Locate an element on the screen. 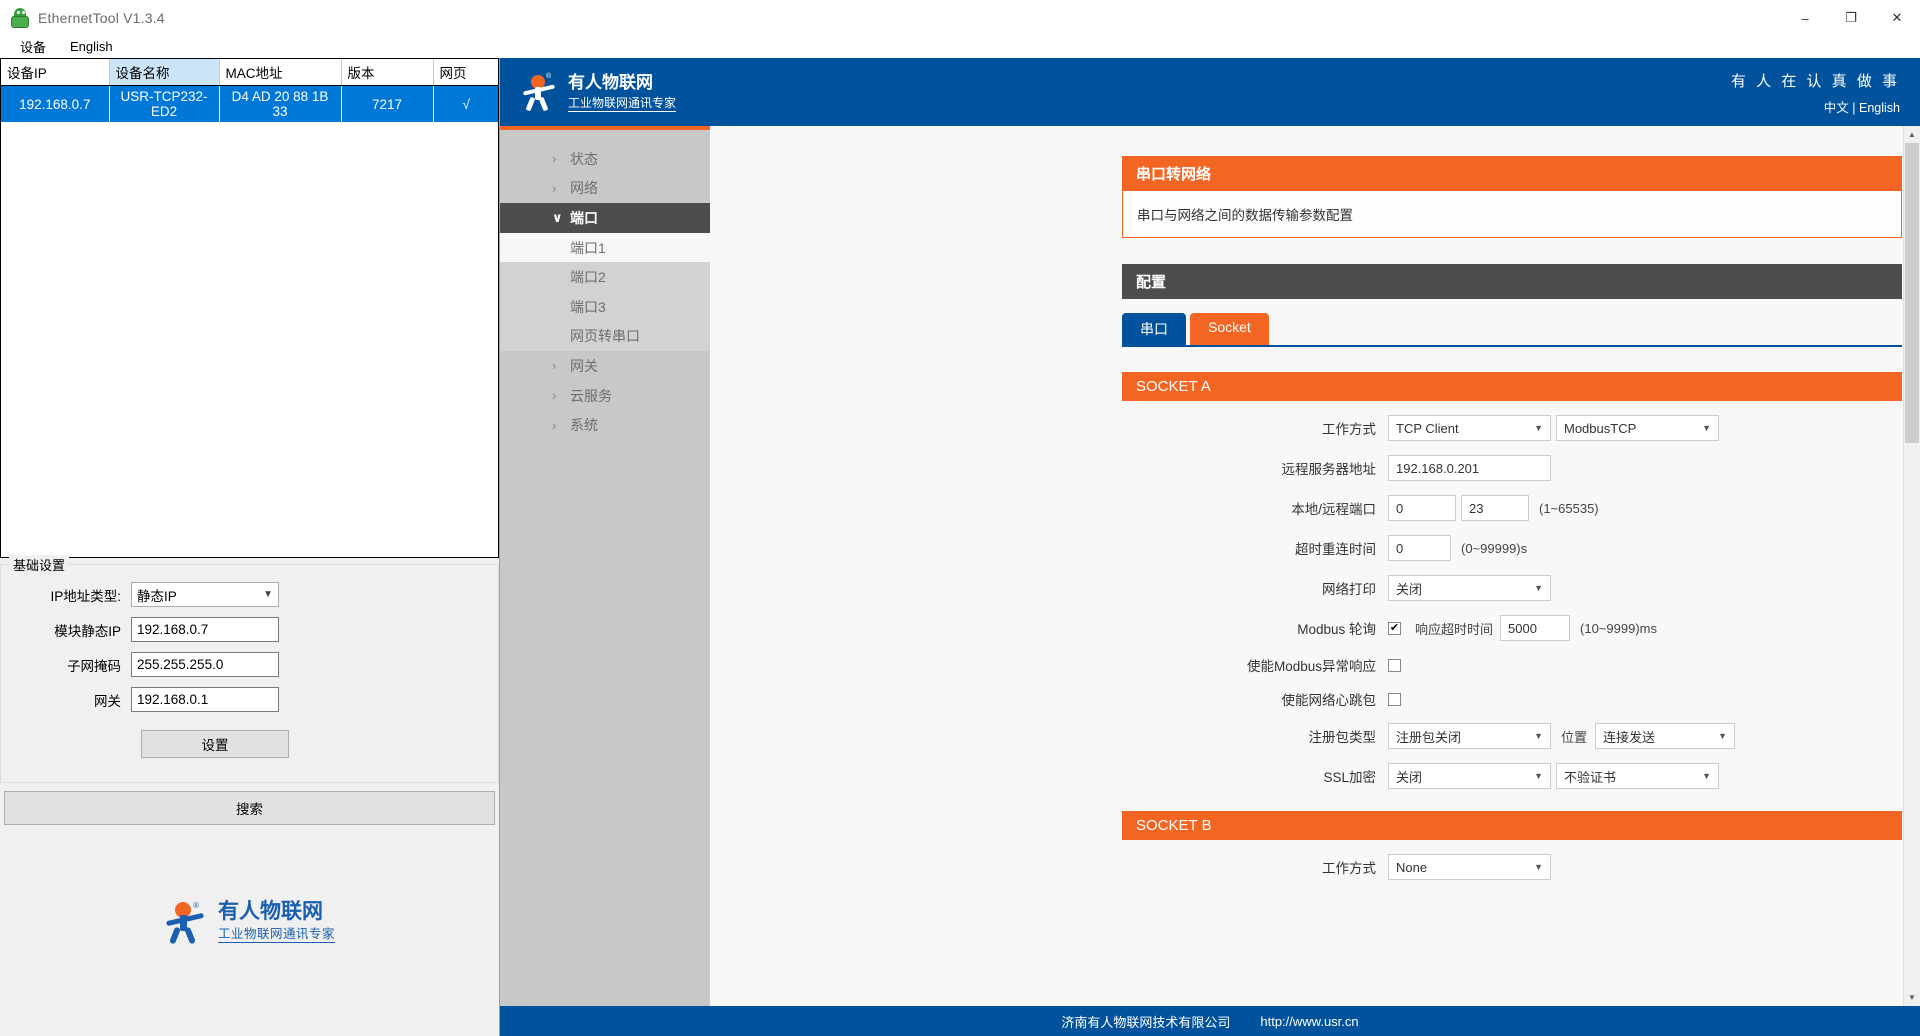 The width and height of the screenshot is (1920, 1036). column-header-mac: MAC地址 is located at coordinates (280, 72).